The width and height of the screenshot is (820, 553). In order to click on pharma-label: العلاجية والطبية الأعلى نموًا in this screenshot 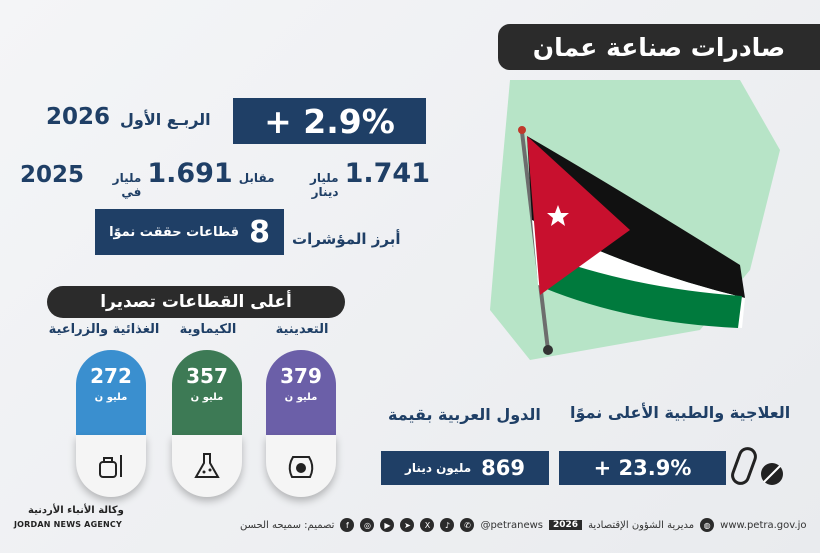, I will do `click(680, 412)`.